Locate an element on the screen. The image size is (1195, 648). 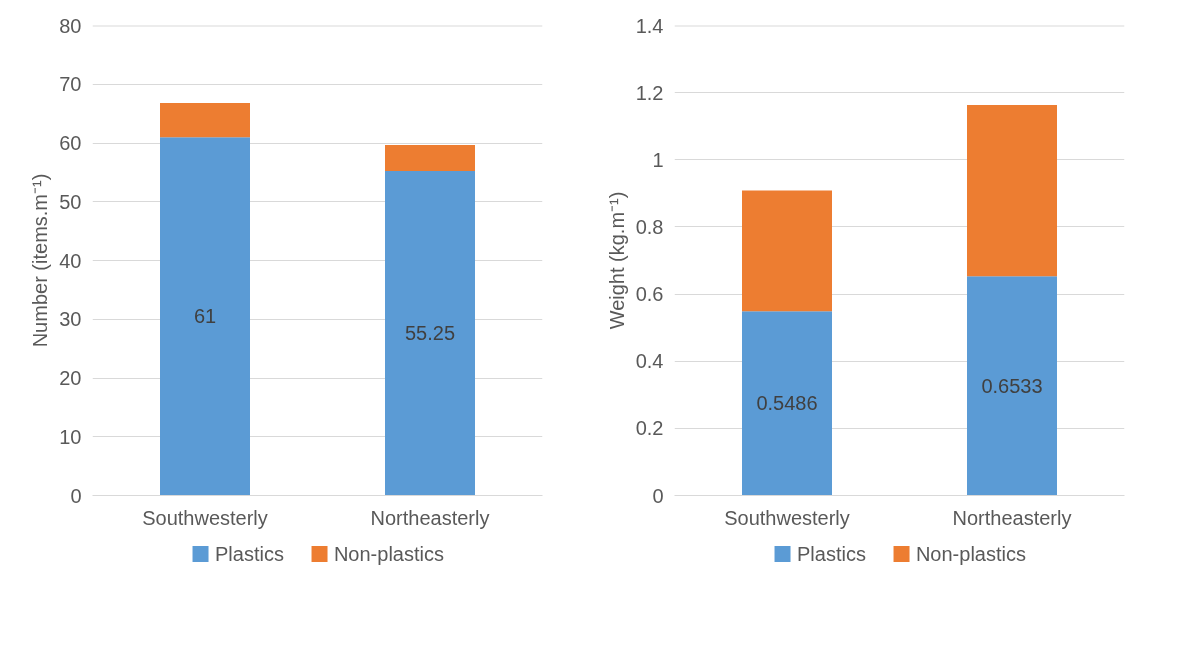
y-tick-label: 40 is located at coordinates (70, 260).